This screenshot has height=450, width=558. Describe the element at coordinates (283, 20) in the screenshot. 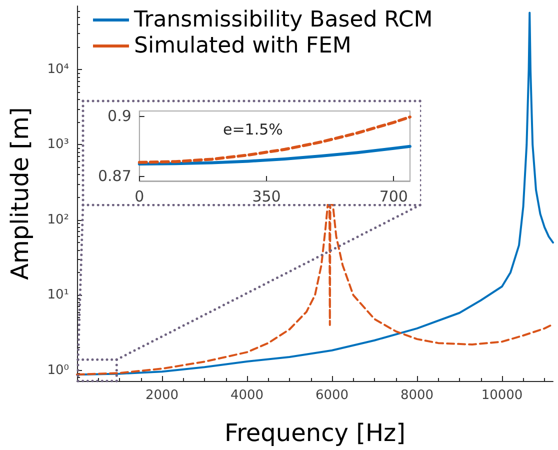

I see `legend-label: Transmissibility Based RCM` at that location.